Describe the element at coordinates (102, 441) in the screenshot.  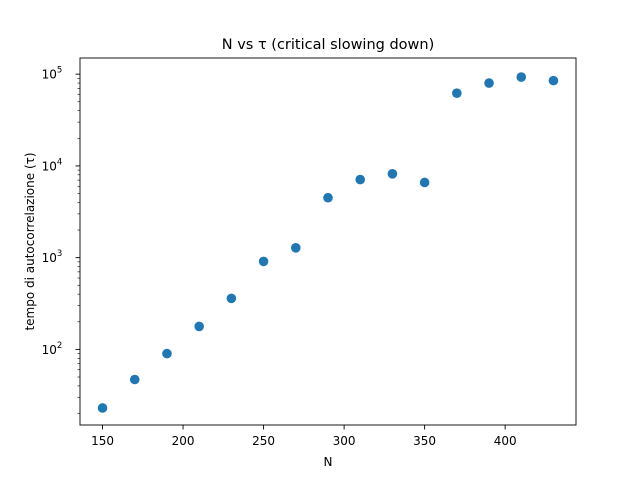
I see `x-tick-label: 150` at that location.